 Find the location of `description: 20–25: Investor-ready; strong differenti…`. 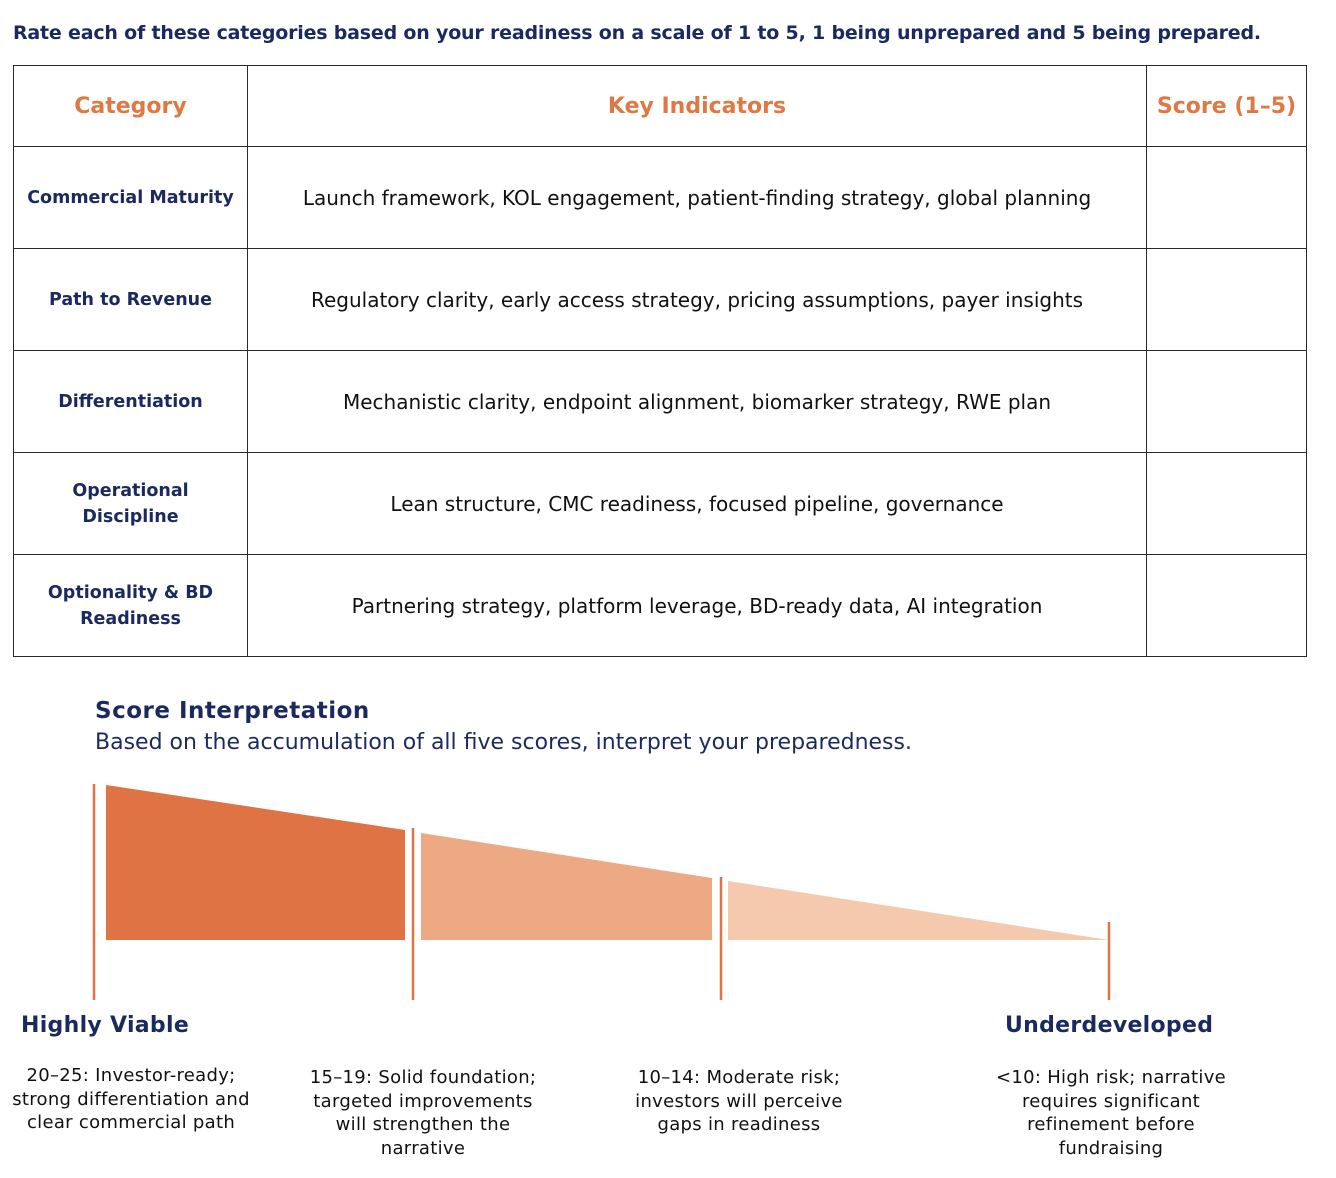

description: 20–25: Investor-ready; strong differenti… is located at coordinates (131, 1099).